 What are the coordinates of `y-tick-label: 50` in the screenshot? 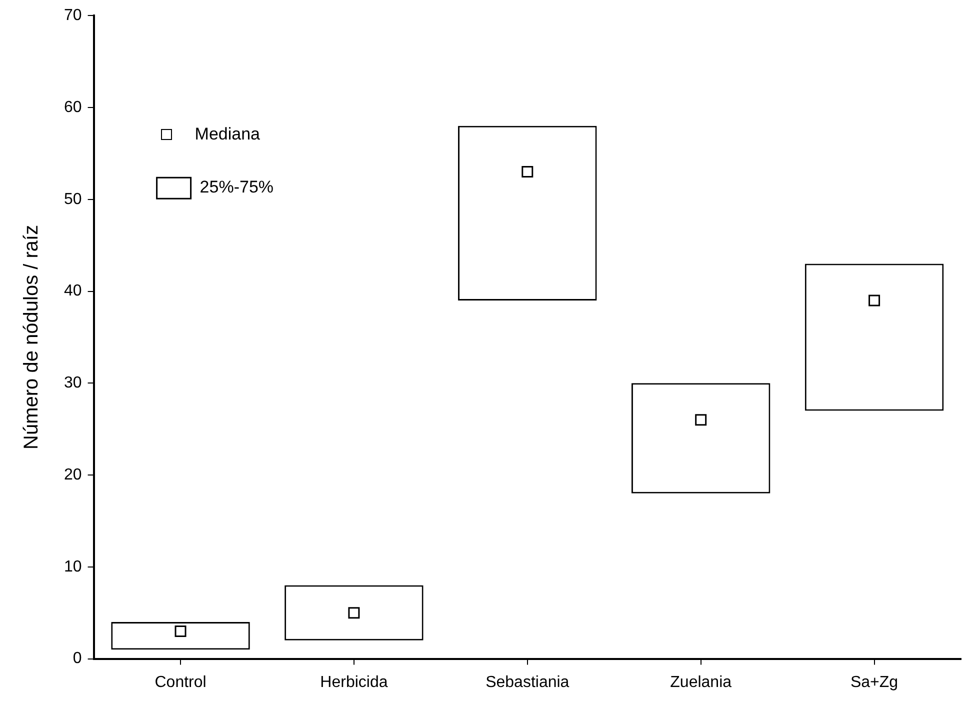 It's located at (73, 199).